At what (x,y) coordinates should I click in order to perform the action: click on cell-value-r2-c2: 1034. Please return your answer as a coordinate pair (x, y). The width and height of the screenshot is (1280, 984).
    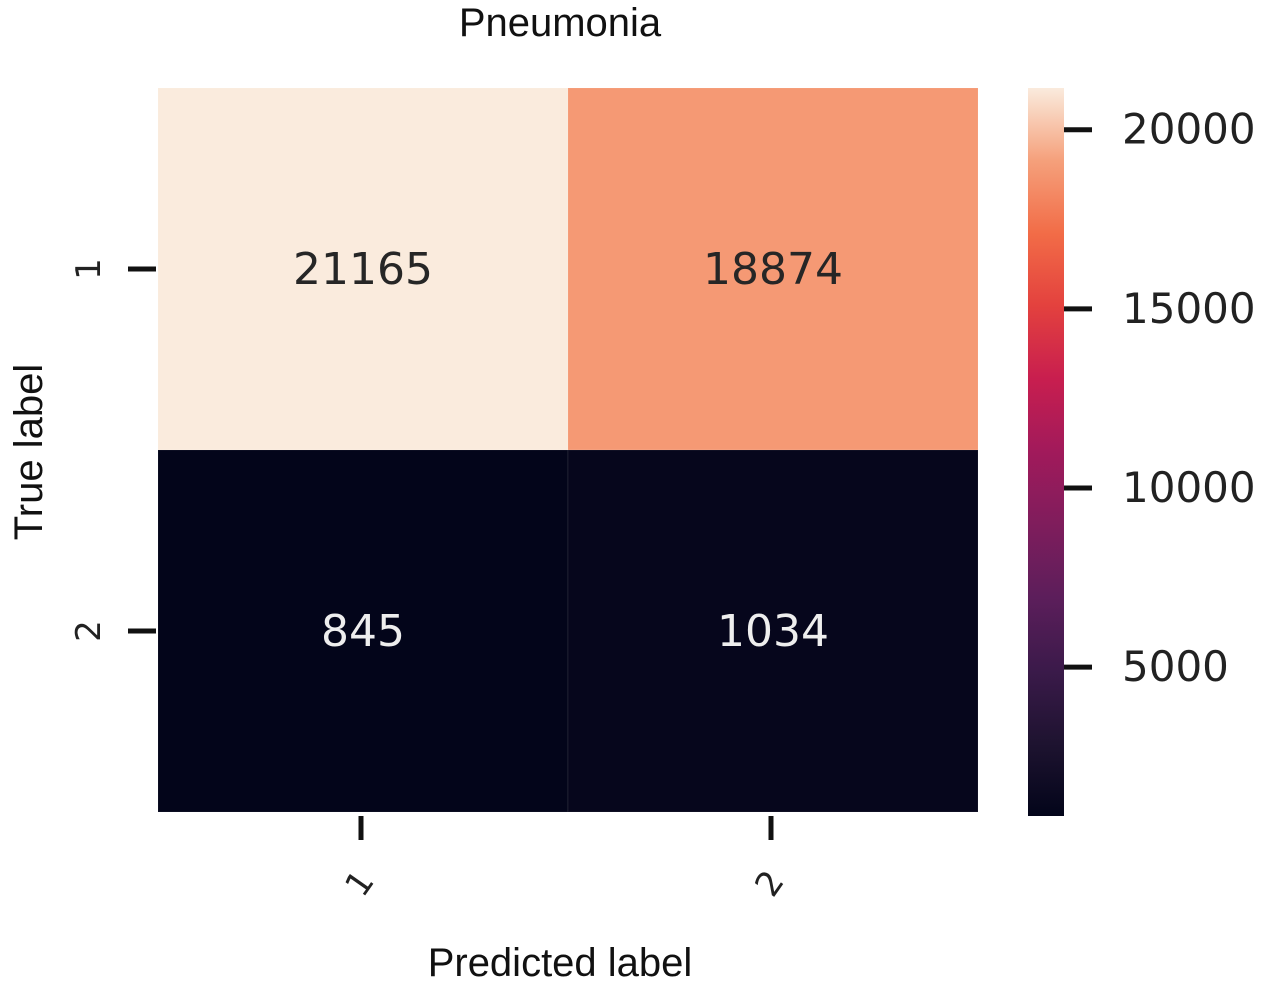
    Looking at the image, I should click on (773, 631).